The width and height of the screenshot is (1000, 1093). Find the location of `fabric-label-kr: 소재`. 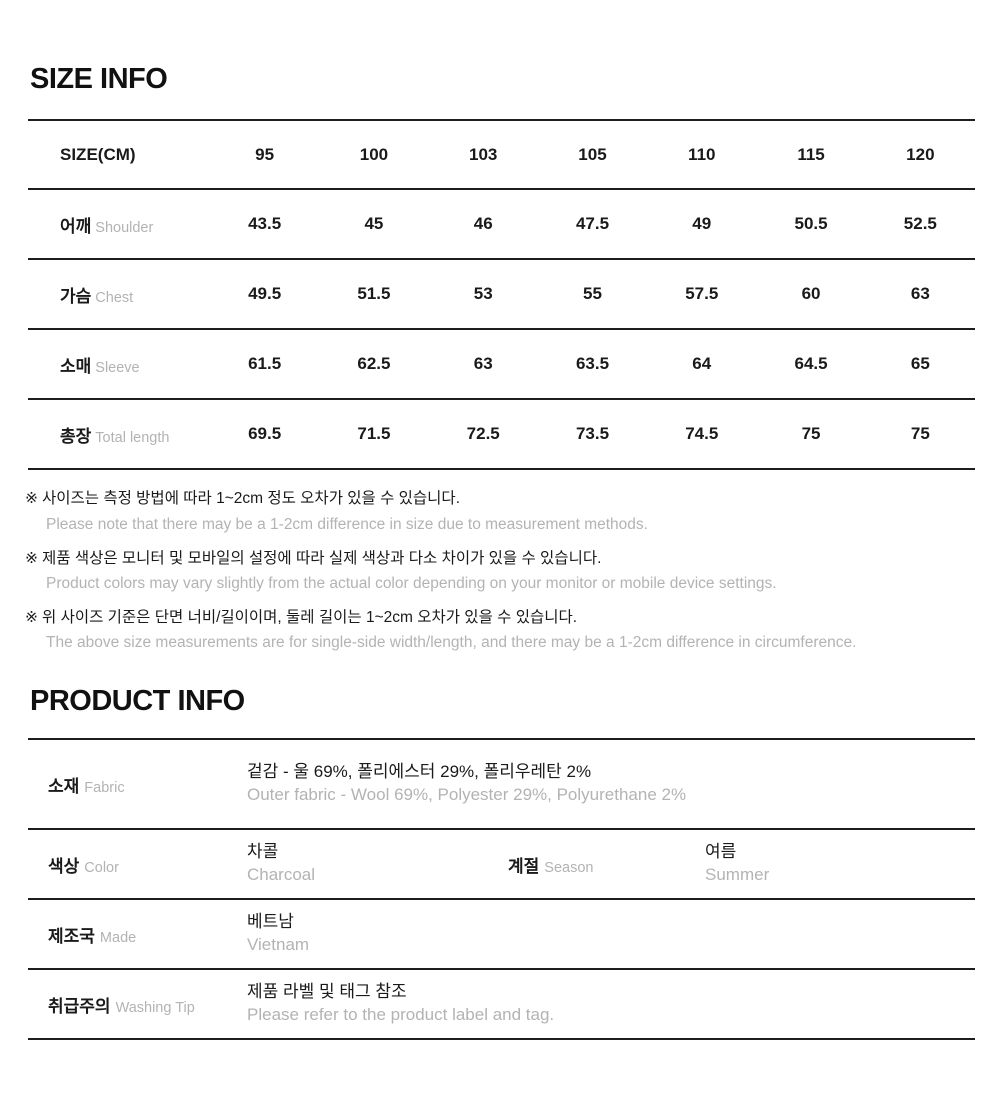

fabric-label-kr: 소재 is located at coordinates (64, 786).